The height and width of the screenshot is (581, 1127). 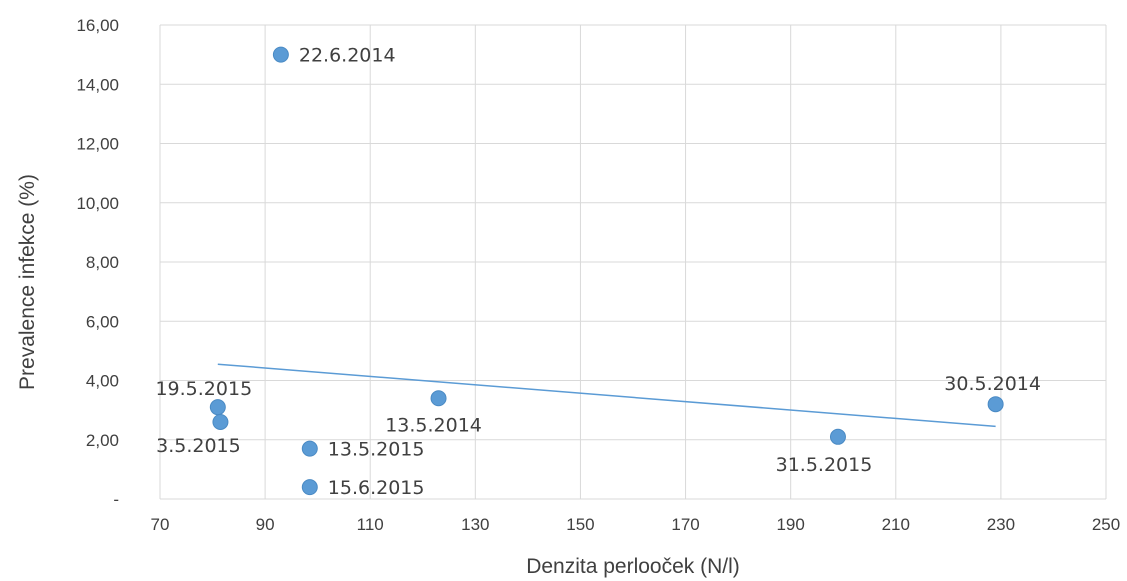 What do you see at coordinates (824, 465) in the screenshot?
I see `data-point-label: 31.5.2015` at bounding box center [824, 465].